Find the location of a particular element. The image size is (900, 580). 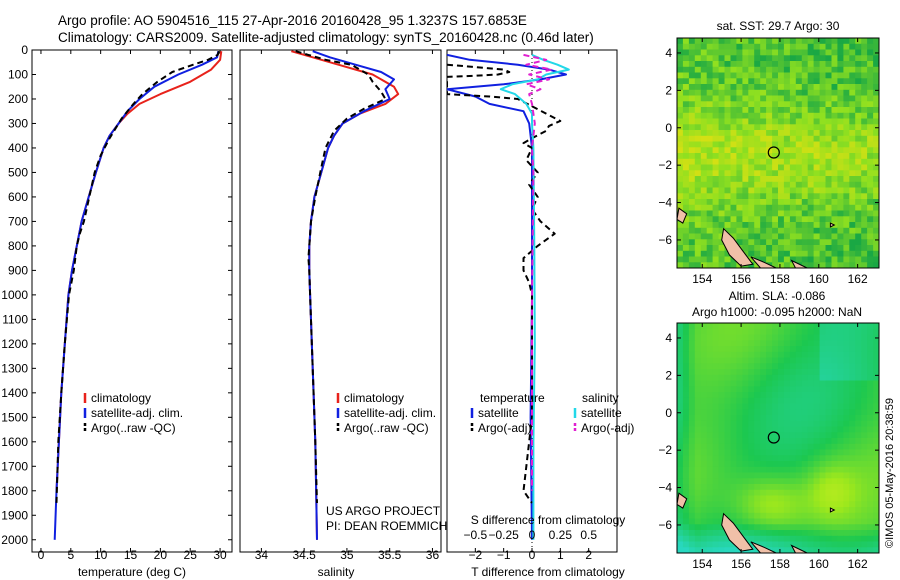

depth-tick-label: 900 is located at coordinates (18, 270).